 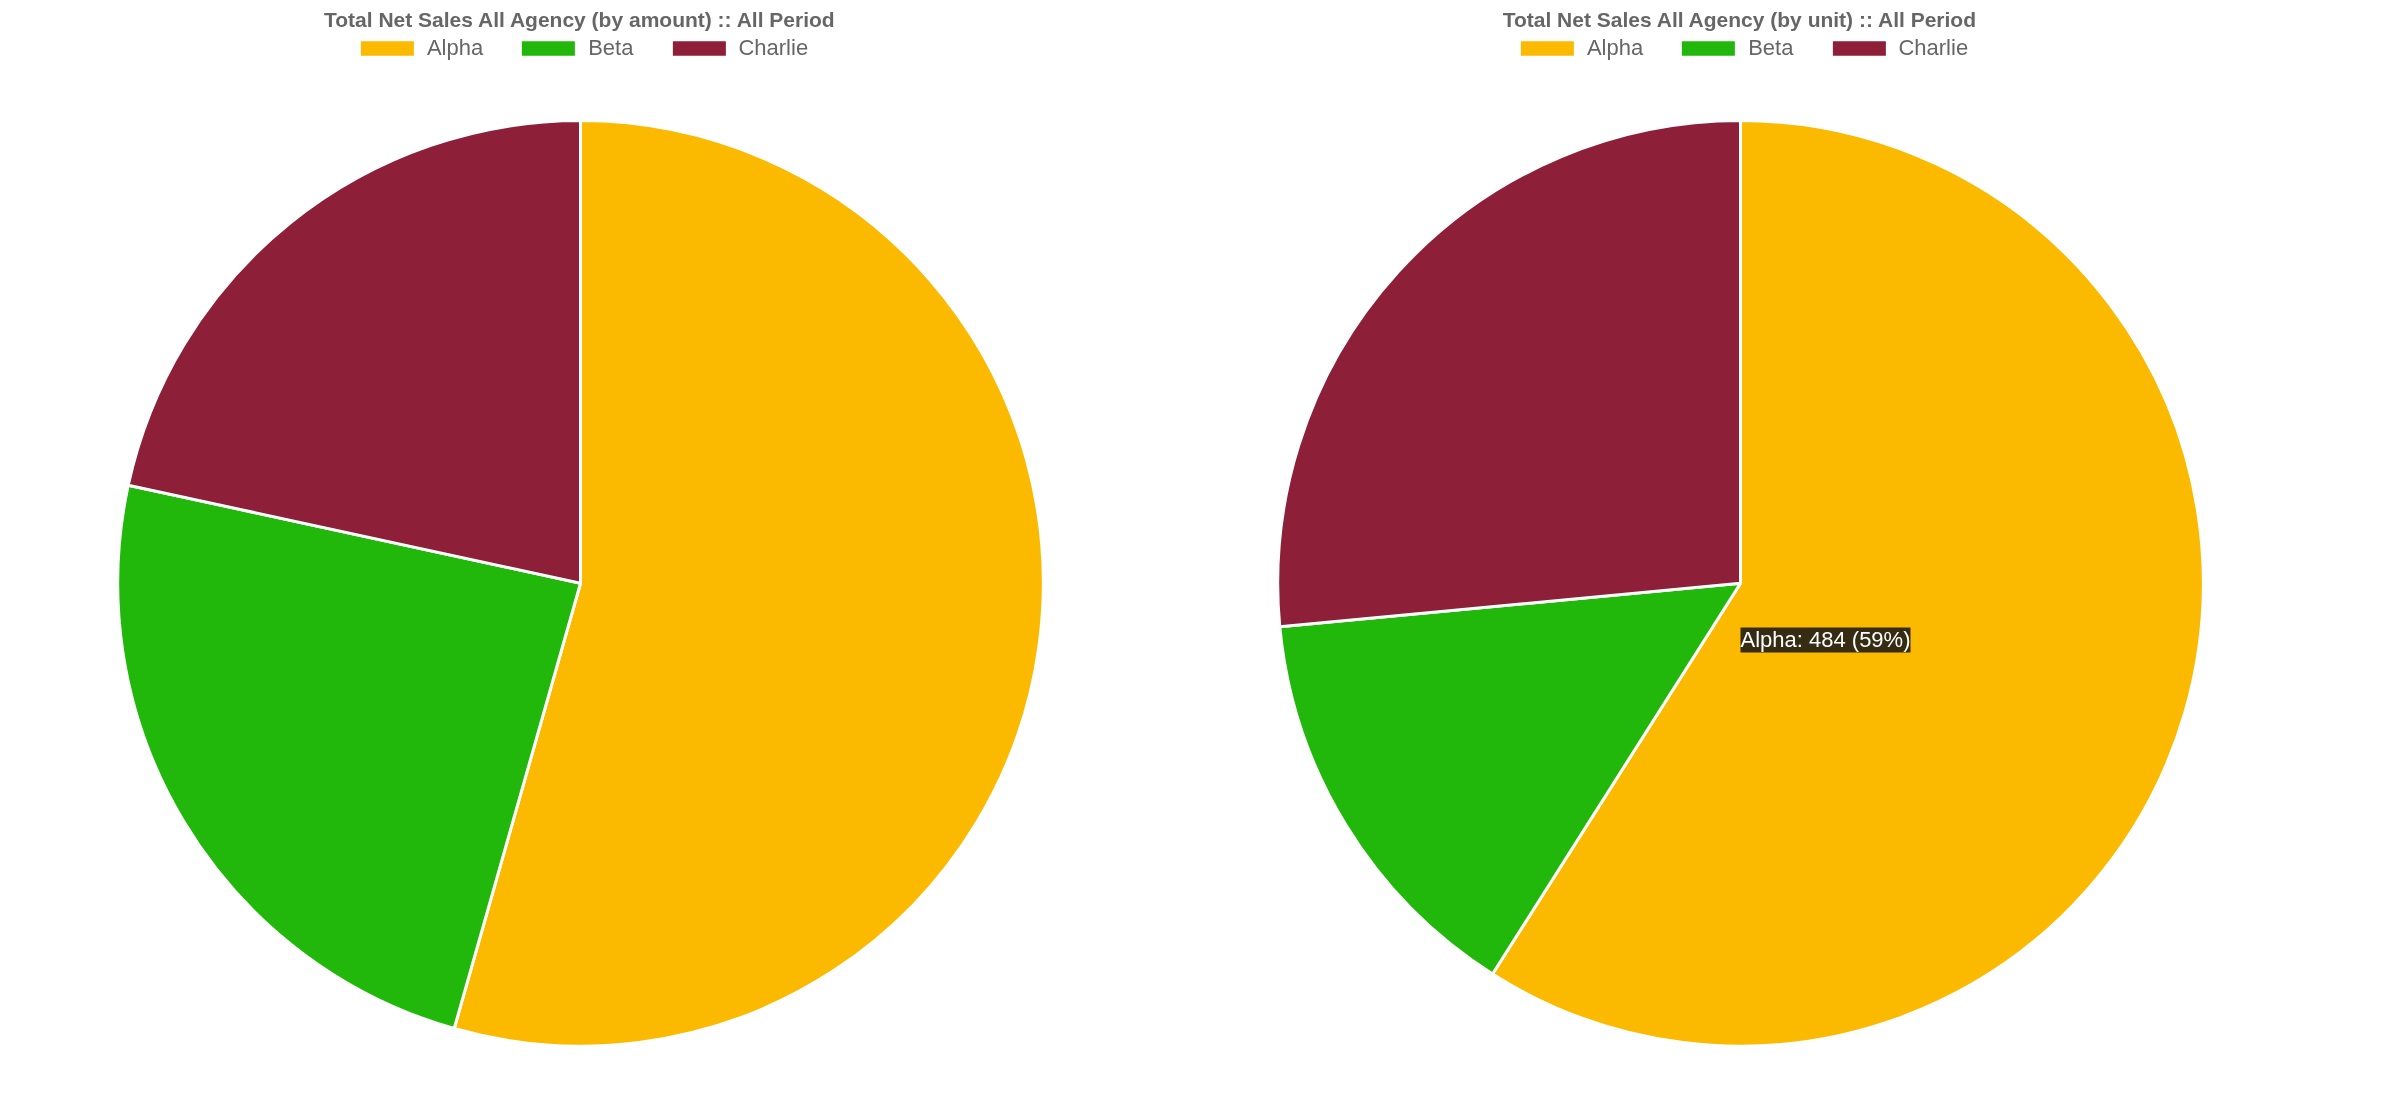 What do you see at coordinates (1739, 19) in the screenshot?
I see `chart-title: Total Net Sales All Agency (by unit) :: All Period` at bounding box center [1739, 19].